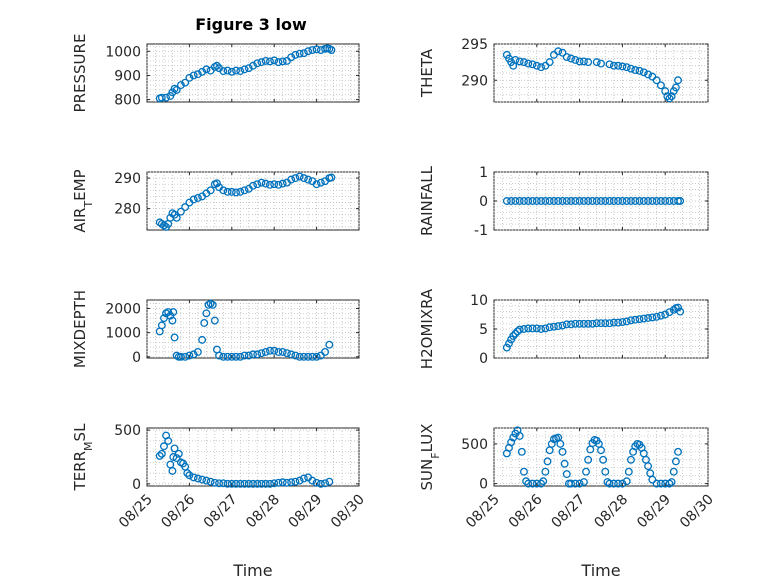 This screenshot has width=778, height=583. What do you see at coordinates (483, 202) in the screenshot?
I see `y-tick-label: 0` at bounding box center [483, 202].